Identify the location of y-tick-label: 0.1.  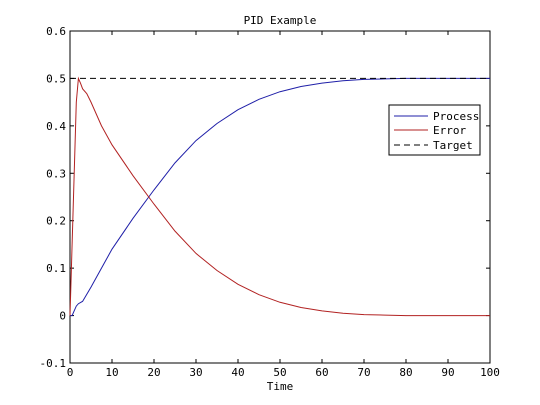
(56, 268).